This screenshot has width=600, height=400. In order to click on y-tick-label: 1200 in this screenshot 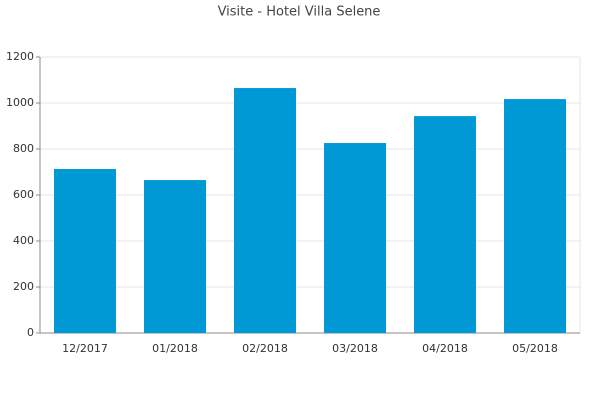, I will do `click(20, 56)`.